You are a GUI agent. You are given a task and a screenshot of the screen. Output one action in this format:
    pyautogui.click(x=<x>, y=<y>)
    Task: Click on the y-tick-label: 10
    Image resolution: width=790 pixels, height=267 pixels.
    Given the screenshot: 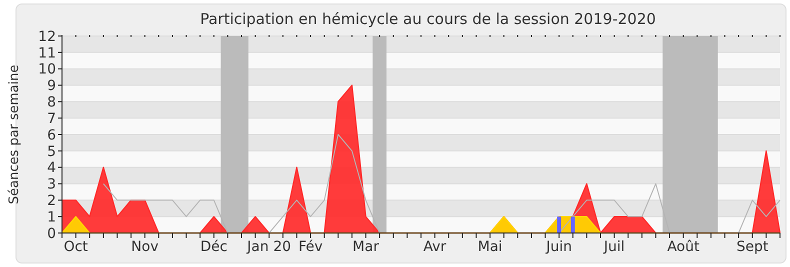 What is the action you would take?
    pyautogui.click(x=47, y=70)
    